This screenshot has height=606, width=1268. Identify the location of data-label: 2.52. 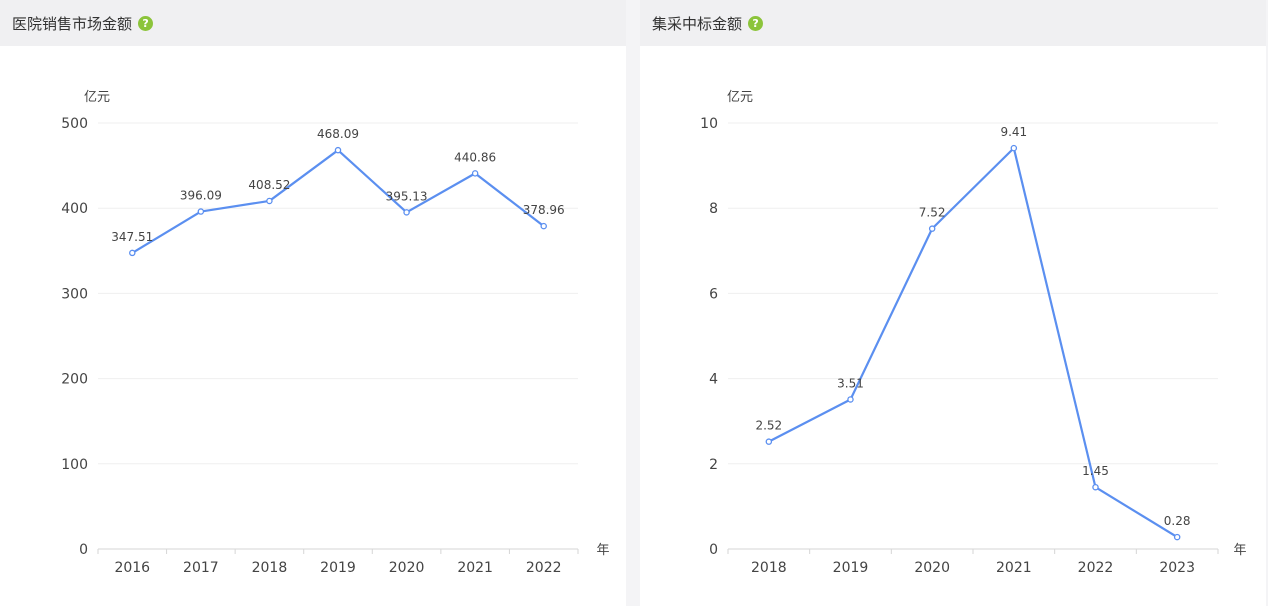
(768, 426).